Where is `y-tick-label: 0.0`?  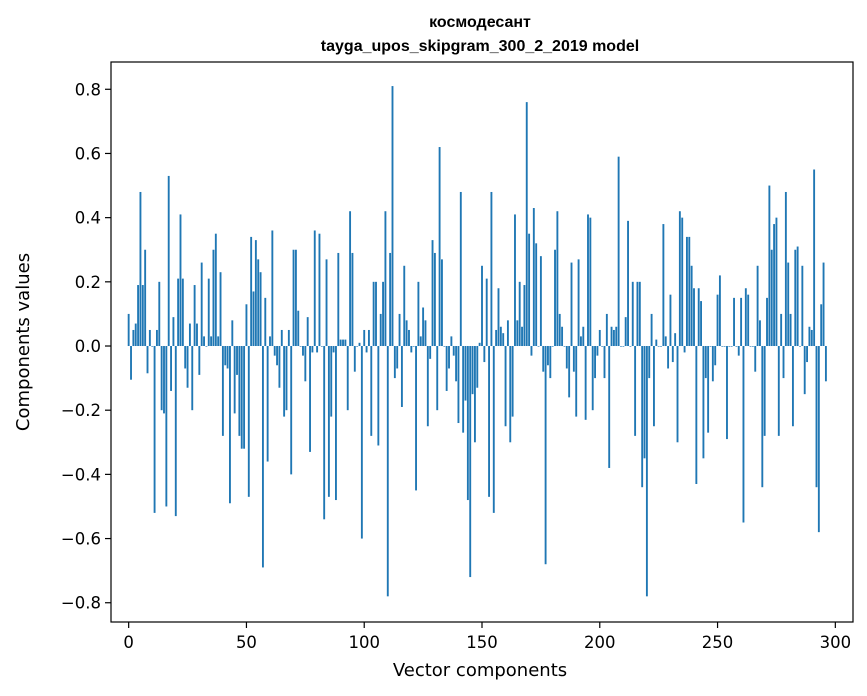 y-tick-label: 0.0 is located at coordinates (88, 346).